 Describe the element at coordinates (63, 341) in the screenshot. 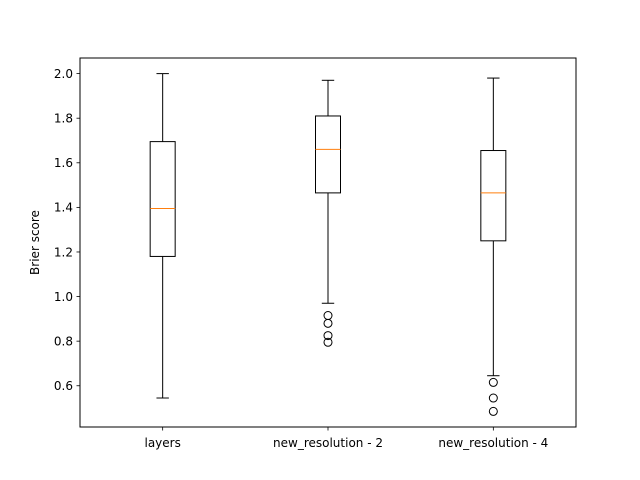

I see `y-tick-label: 0.8` at that location.